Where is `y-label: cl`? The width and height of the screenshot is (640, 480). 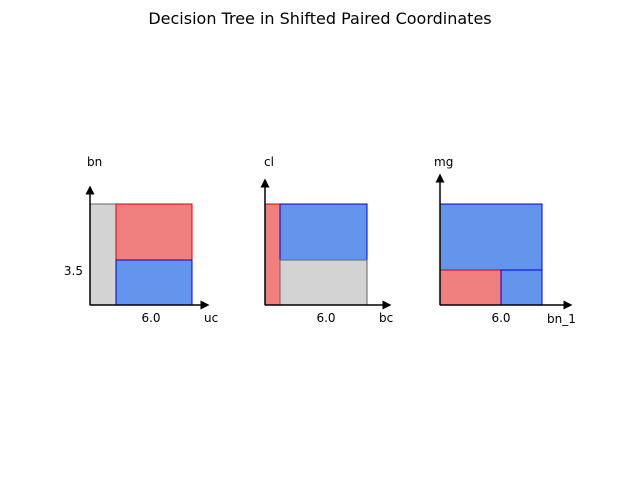
y-label: cl is located at coordinates (269, 162).